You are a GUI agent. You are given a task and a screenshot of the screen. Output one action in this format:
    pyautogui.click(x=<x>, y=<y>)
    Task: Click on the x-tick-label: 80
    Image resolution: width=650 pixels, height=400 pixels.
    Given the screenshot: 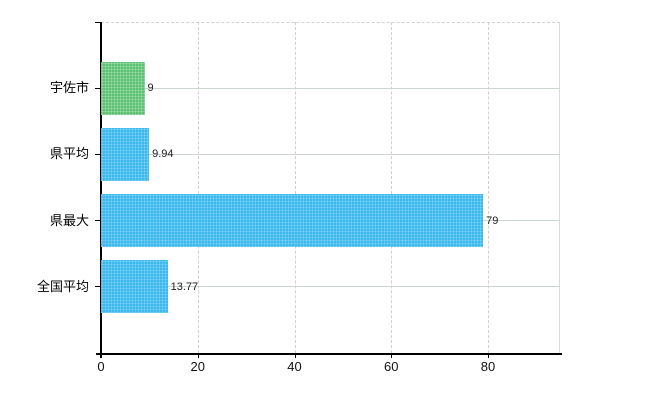 What is the action you would take?
    pyautogui.click(x=488, y=366)
    